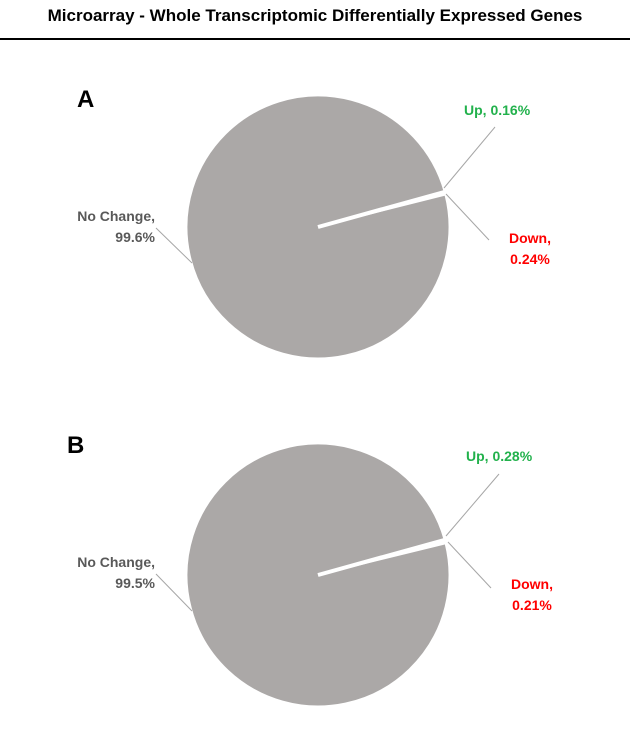 This screenshot has width=630, height=753. I want to click on nochange-slice-a, so click(318, 227).